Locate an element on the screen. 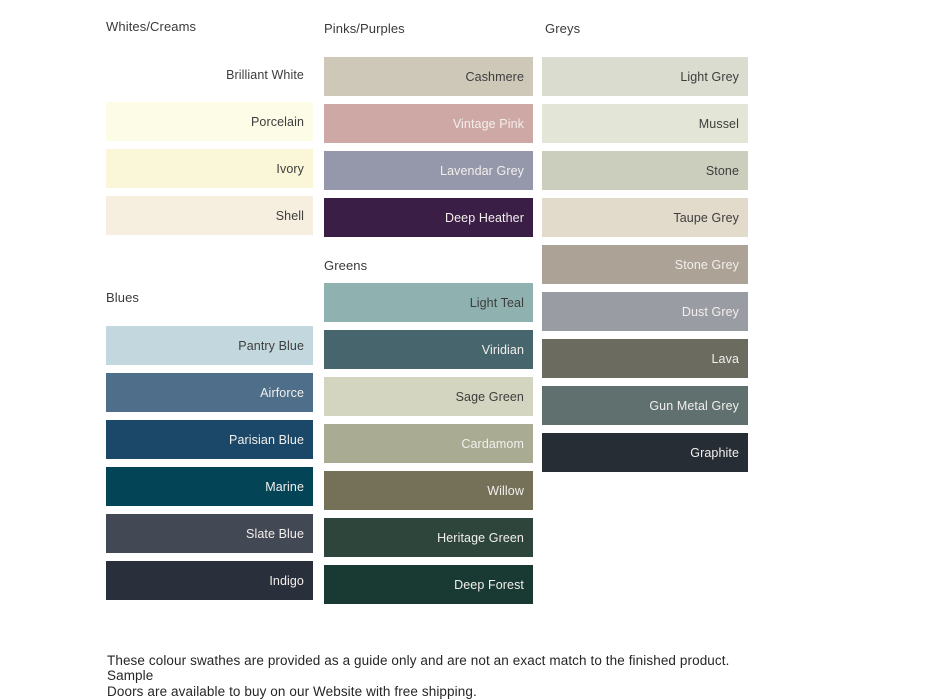 This screenshot has height=700, width=933. swatch-label: Porcelain is located at coordinates (277, 121).